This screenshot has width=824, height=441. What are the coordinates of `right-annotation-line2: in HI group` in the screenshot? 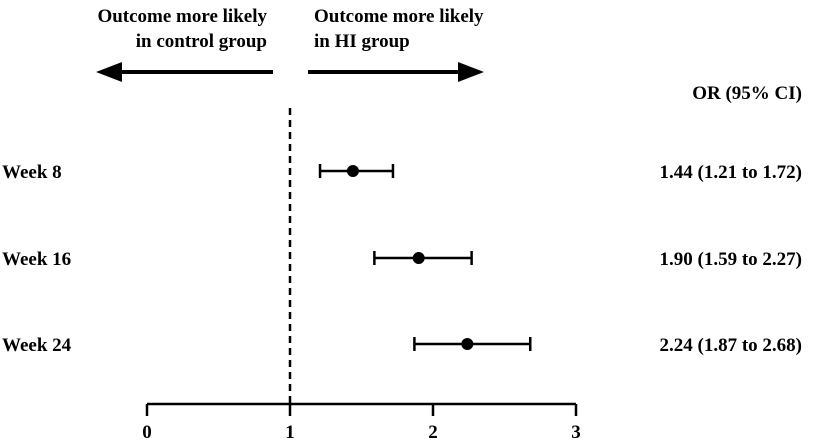 It's located at (362, 41).